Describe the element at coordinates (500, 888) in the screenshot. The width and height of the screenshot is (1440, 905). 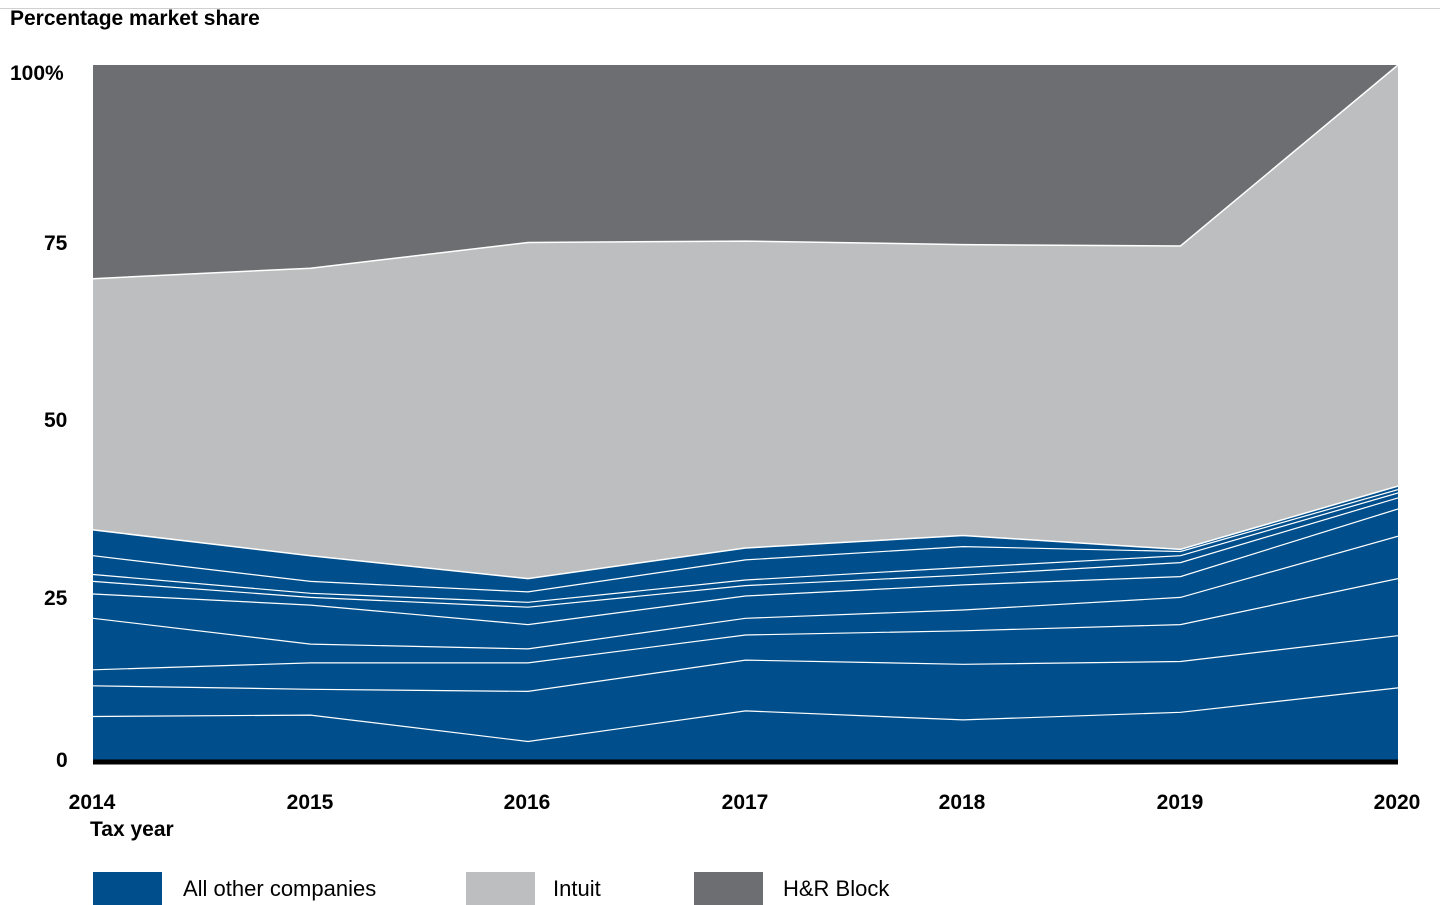
I see `legend-swatch-intuit` at that location.